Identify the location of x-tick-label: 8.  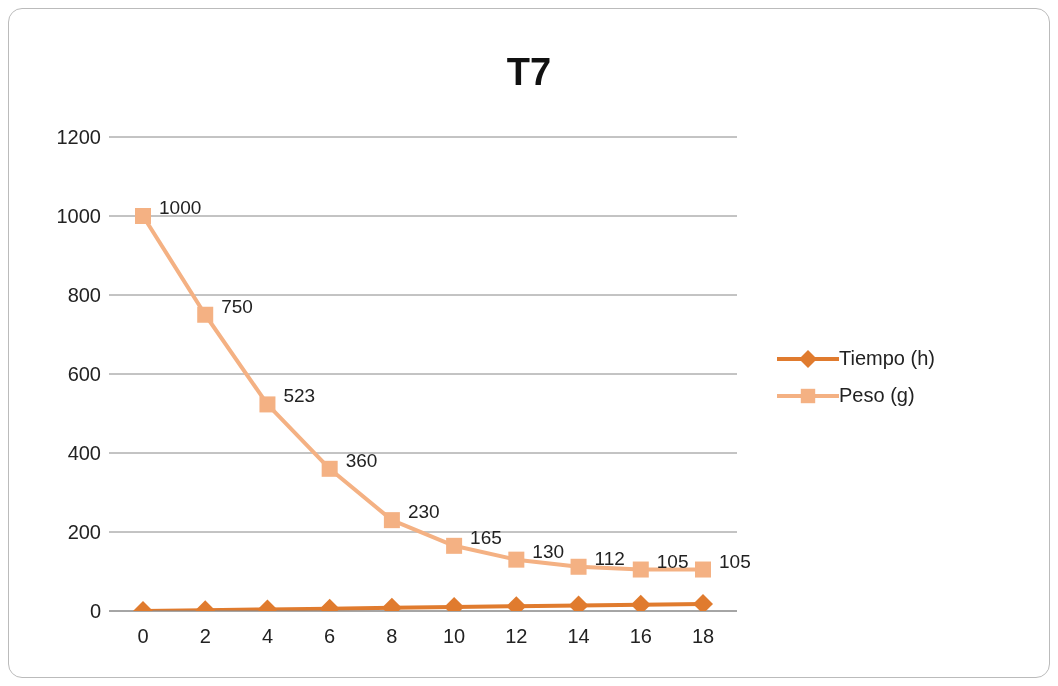
(392, 636).